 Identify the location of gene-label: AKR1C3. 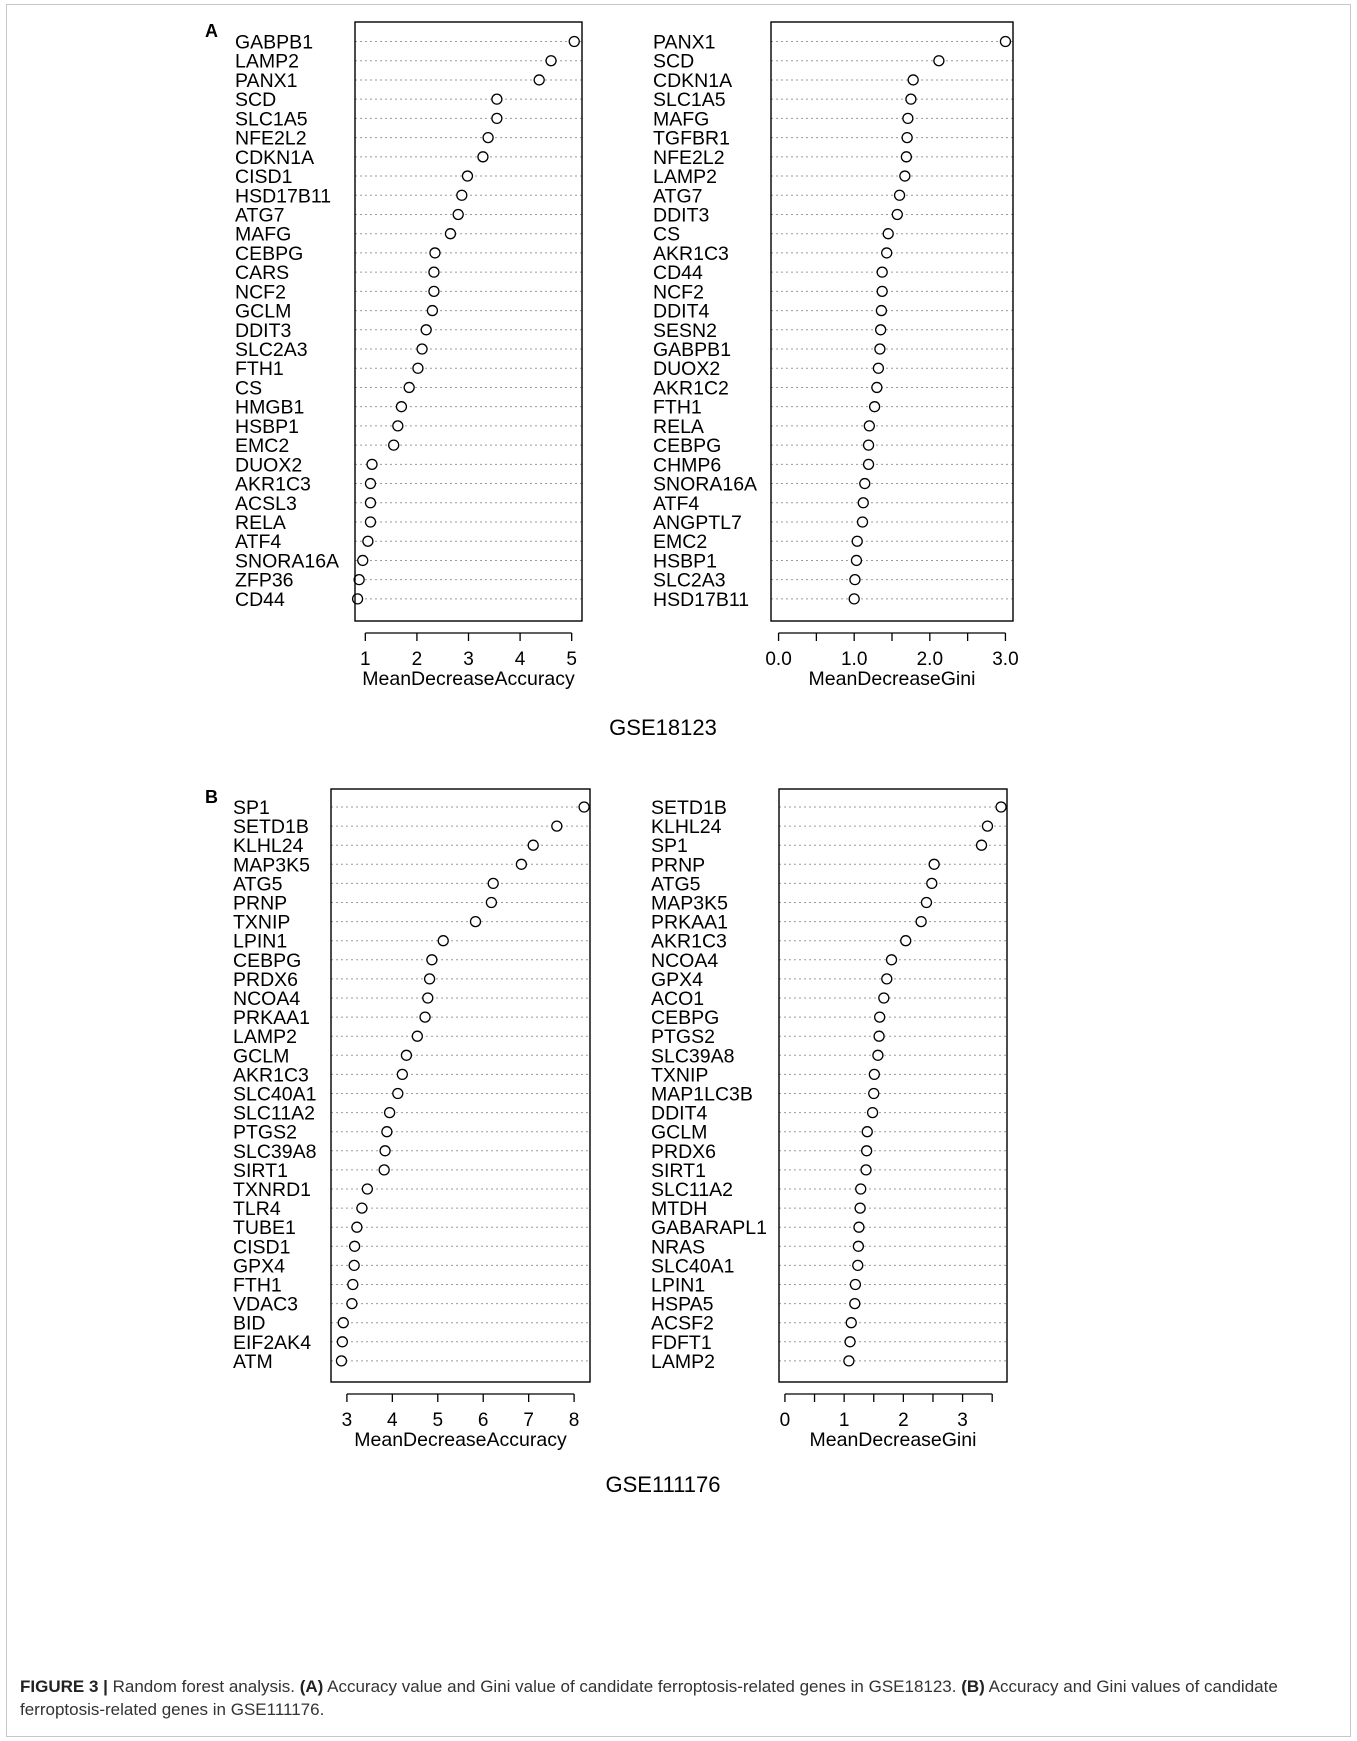
(691, 254).